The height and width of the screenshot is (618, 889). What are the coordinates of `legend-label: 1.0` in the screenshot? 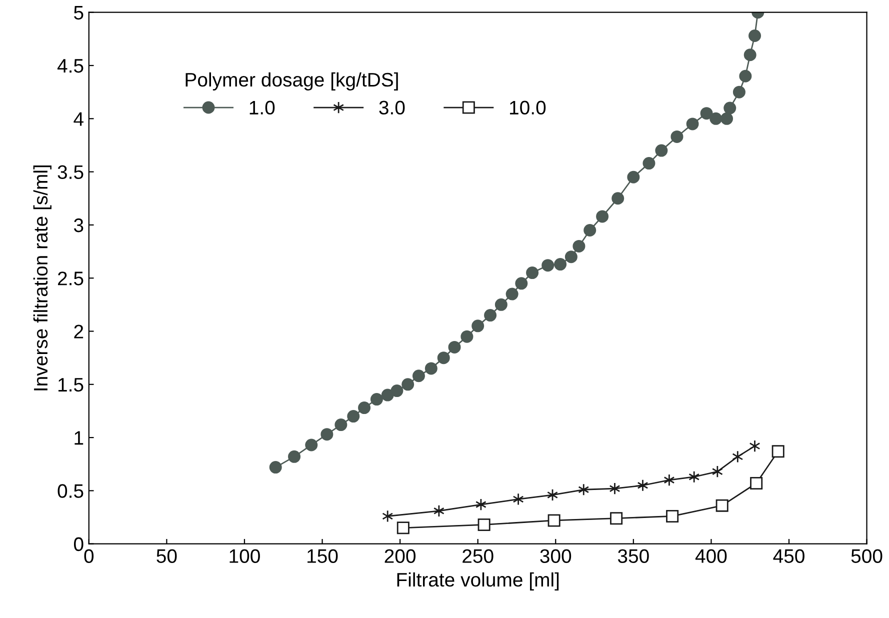 It's located at (262, 107).